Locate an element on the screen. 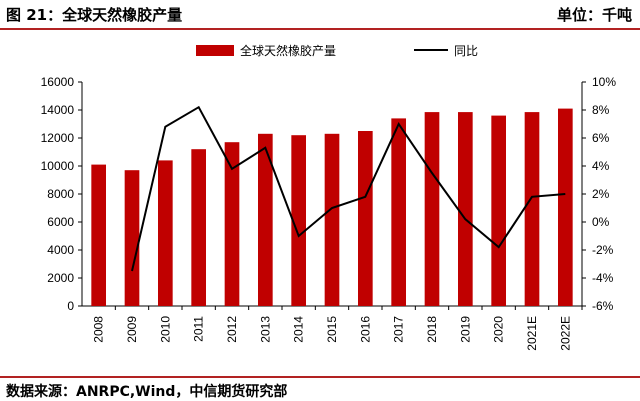  right-tick-label: 6% is located at coordinates (601, 138).